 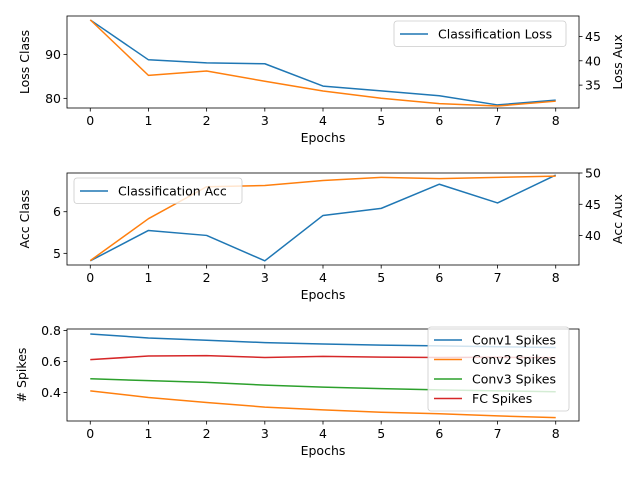 What do you see at coordinates (514, 359) in the screenshot?
I see `legend-label: Conv2 Spikes` at bounding box center [514, 359].